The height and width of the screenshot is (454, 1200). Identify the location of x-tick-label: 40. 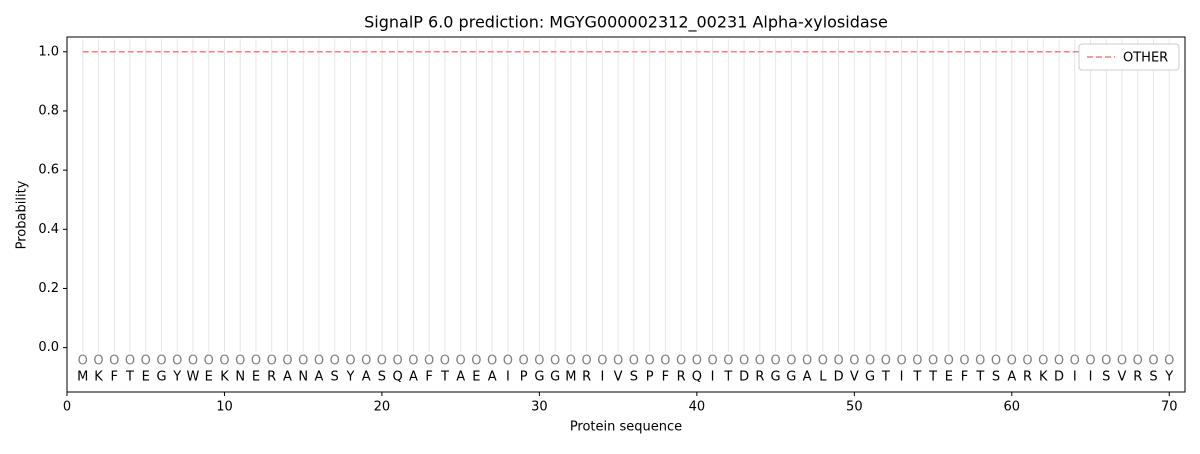
(697, 407).